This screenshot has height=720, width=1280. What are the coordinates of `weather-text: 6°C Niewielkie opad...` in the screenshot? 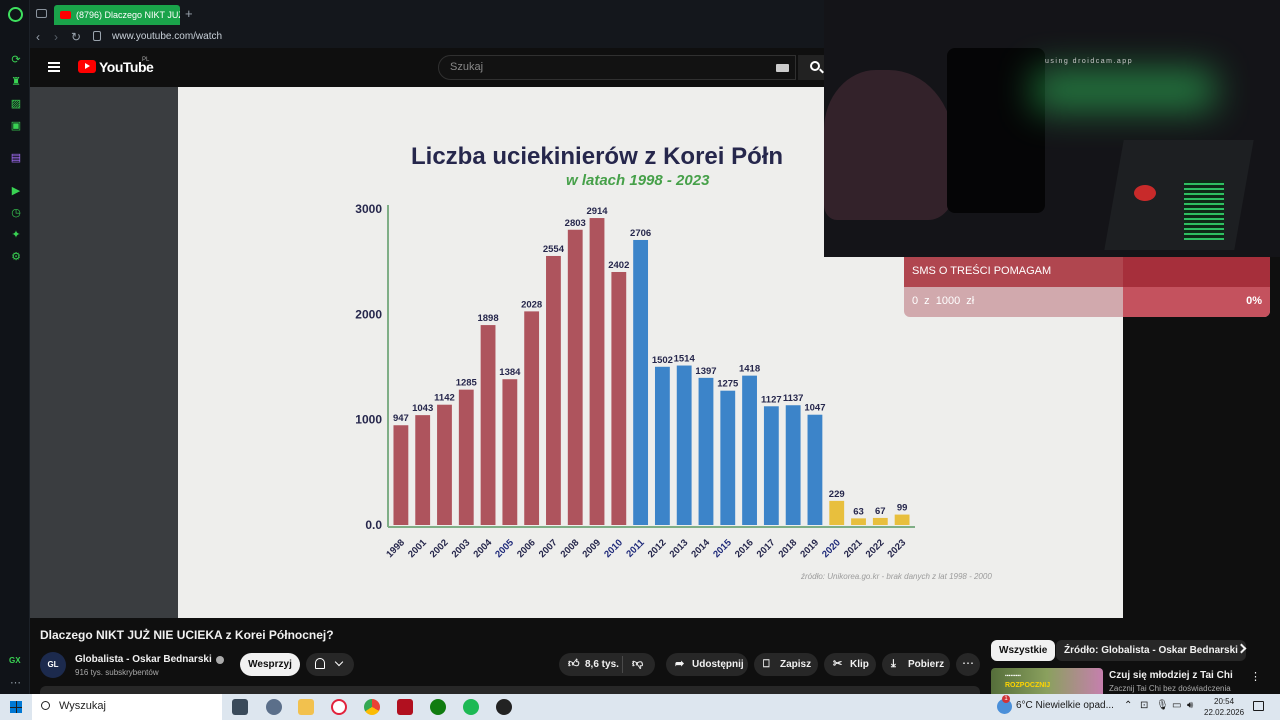 It's located at (1065, 705).